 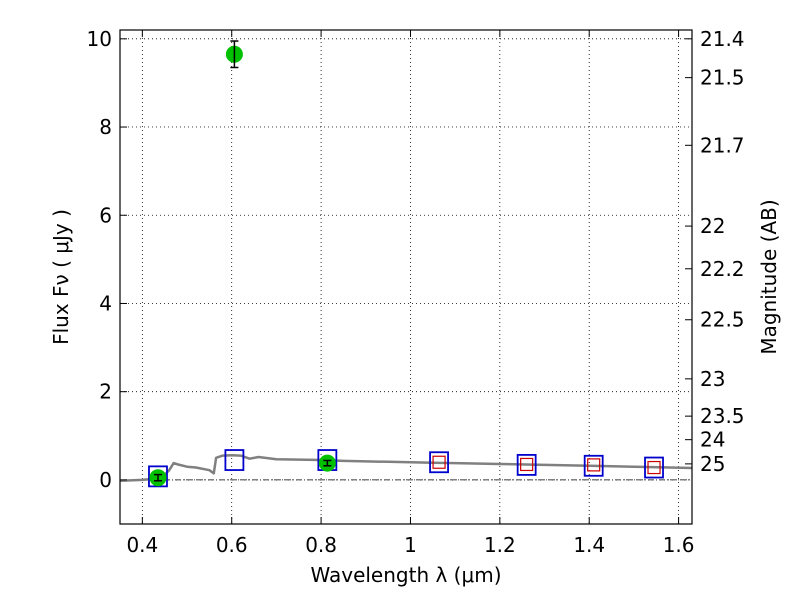 What do you see at coordinates (722, 39) in the screenshot?
I see `mag-tick-label: 21.4` at bounding box center [722, 39].